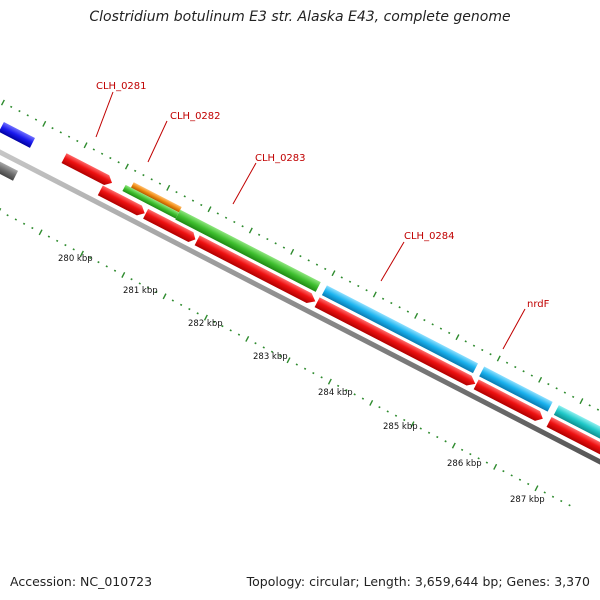  Describe the element at coordinates (429, 236) in the screenshot. I see `gene-label-clh0284: CLH_0284` at that location.